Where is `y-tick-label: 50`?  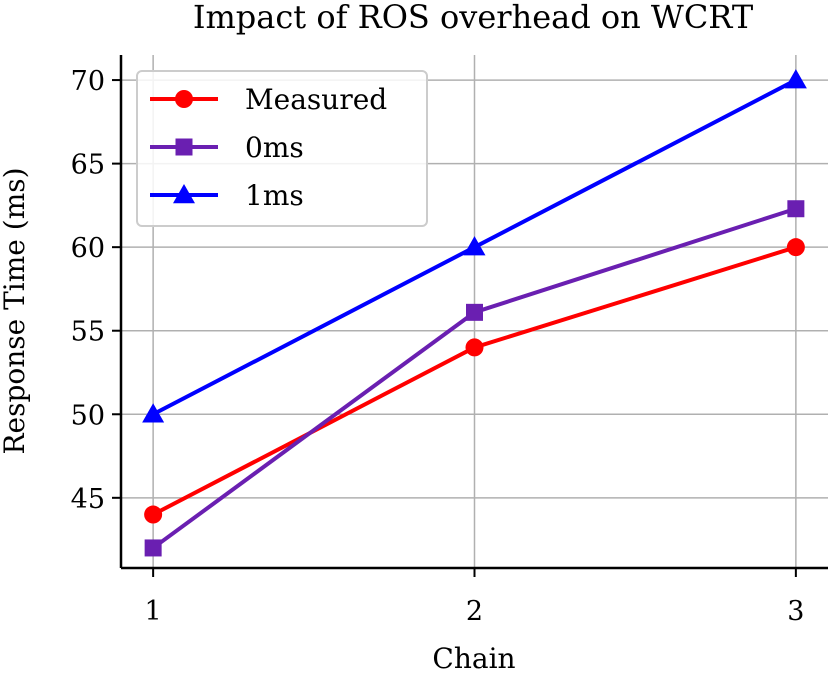
y-tick-label: 50 is located at coordinates (88, 415).